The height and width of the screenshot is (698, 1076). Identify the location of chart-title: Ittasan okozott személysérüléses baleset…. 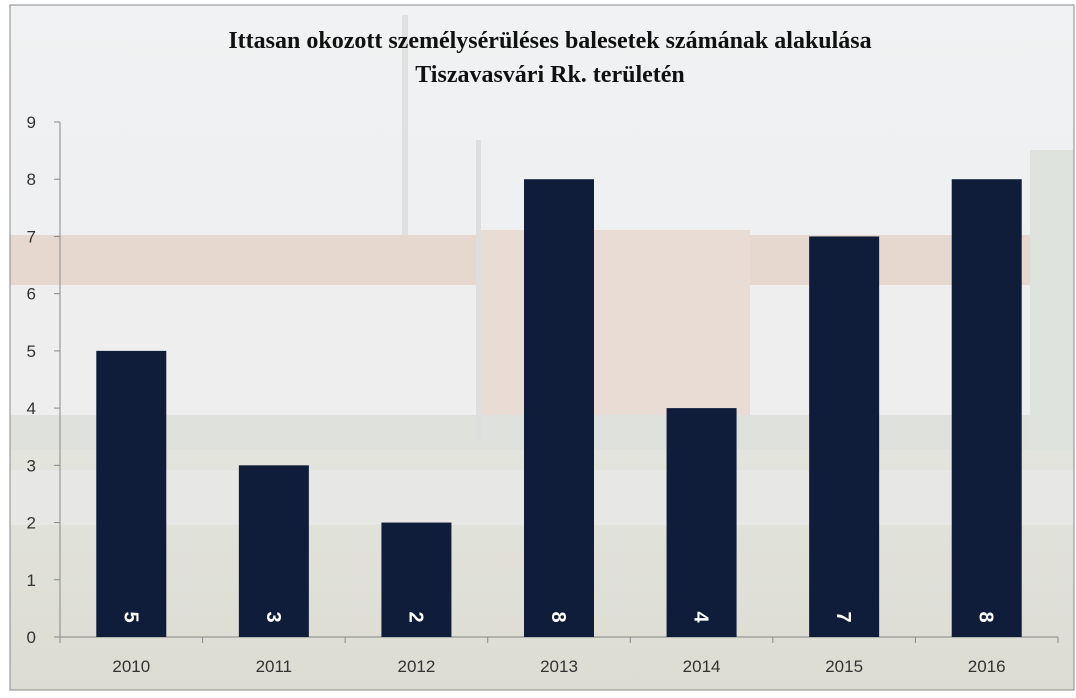
(549, 41).